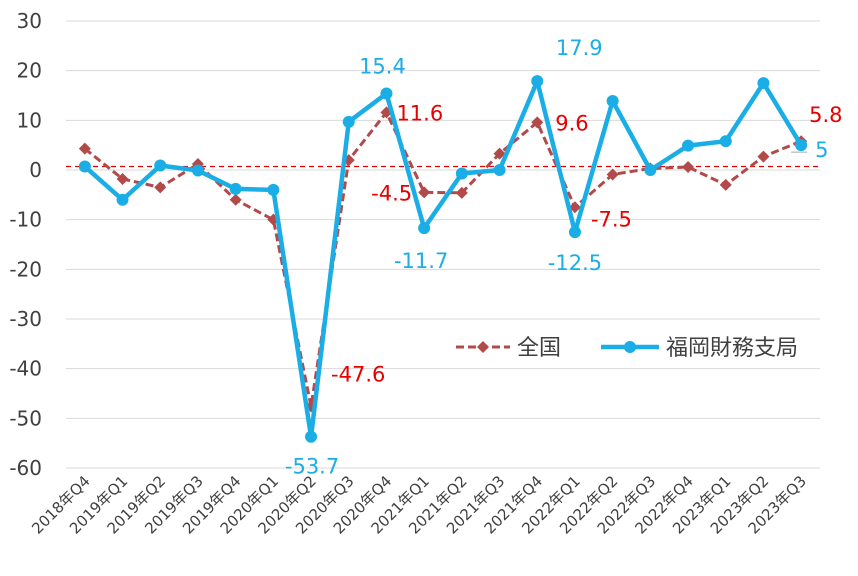 The height and width of the screenshot is (576, 858). I want to click on data-label: 5.8, so click(825, 115).